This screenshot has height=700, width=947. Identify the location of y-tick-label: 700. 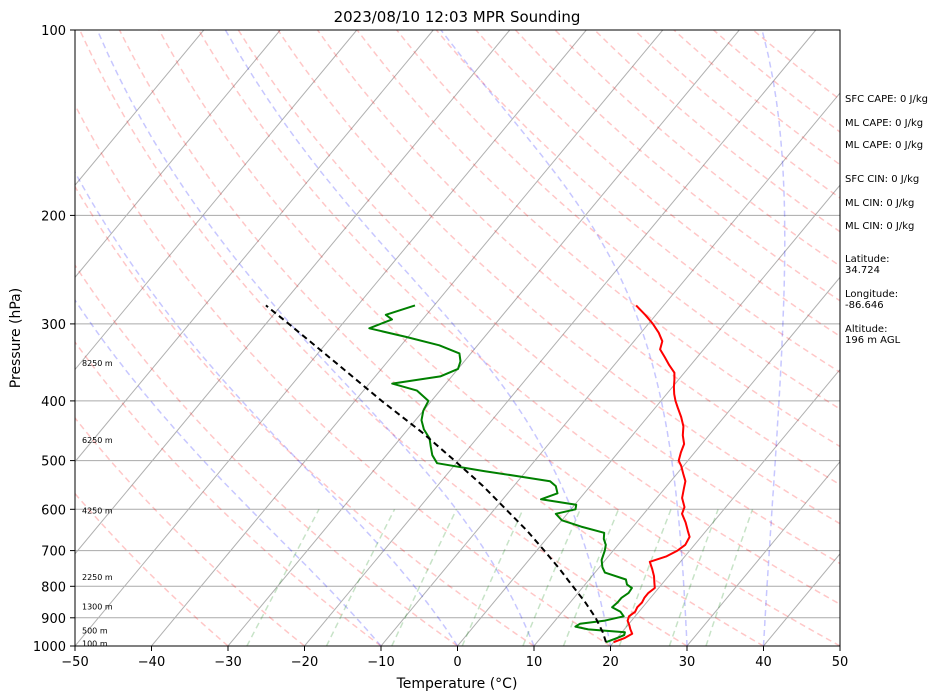
(53, 552).